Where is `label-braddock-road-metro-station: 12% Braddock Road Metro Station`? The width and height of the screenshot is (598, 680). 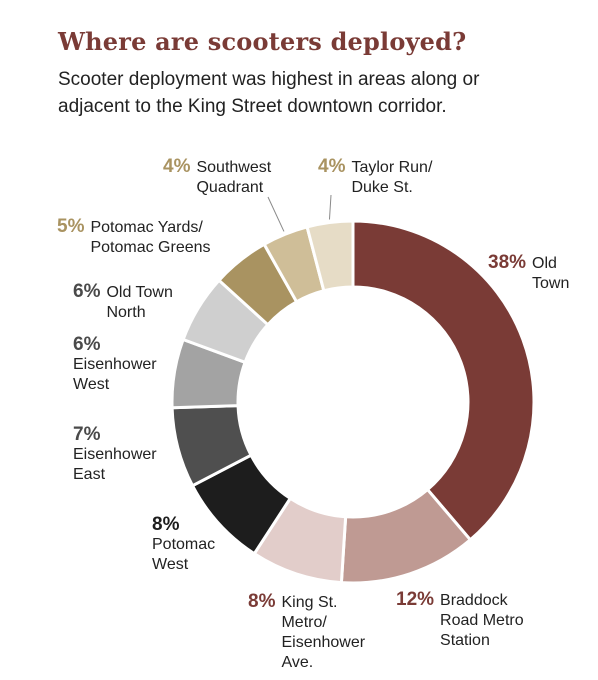
label-braddock-road-metro-station: 12% Braddock Road Metro Station is located at coordinates (460, 620).